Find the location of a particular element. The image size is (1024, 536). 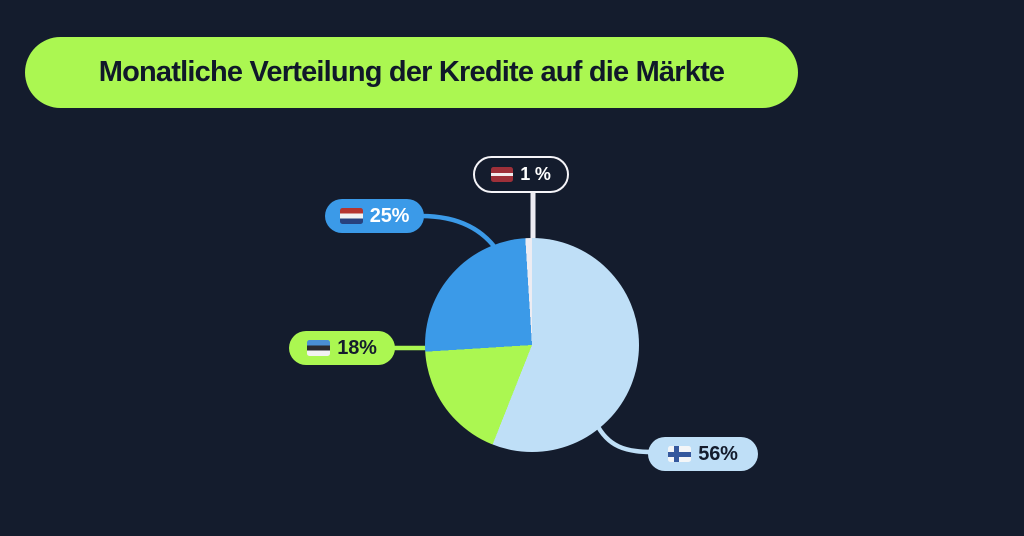

estonia-flag-icon is located at coordinates (319, 348).